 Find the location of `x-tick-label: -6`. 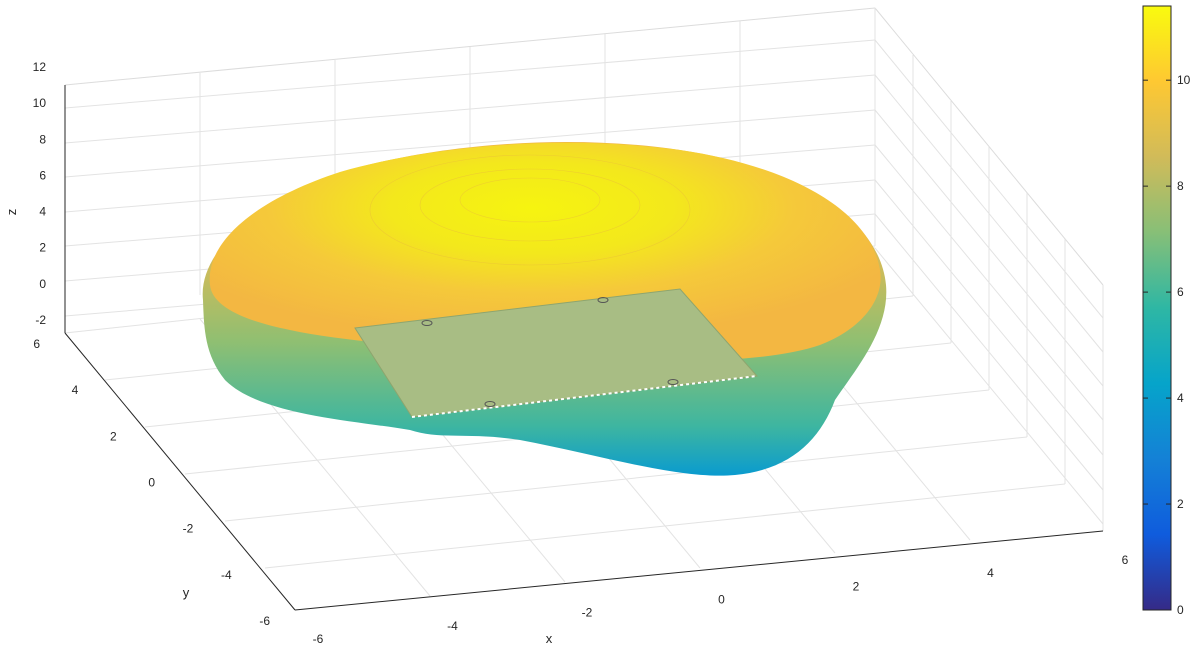

x-tick-label: -6 is located at coordinates (318, 639).